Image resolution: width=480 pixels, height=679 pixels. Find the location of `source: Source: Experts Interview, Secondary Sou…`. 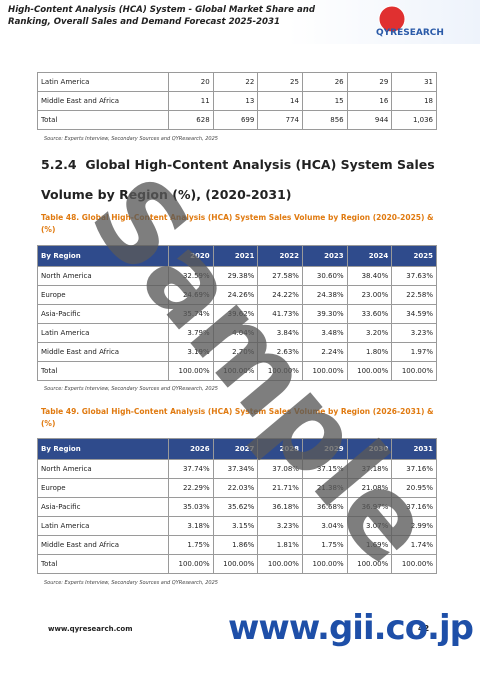

source: Source: Experts Interview, Secondary Sou… is located at coordinates (131, 139).